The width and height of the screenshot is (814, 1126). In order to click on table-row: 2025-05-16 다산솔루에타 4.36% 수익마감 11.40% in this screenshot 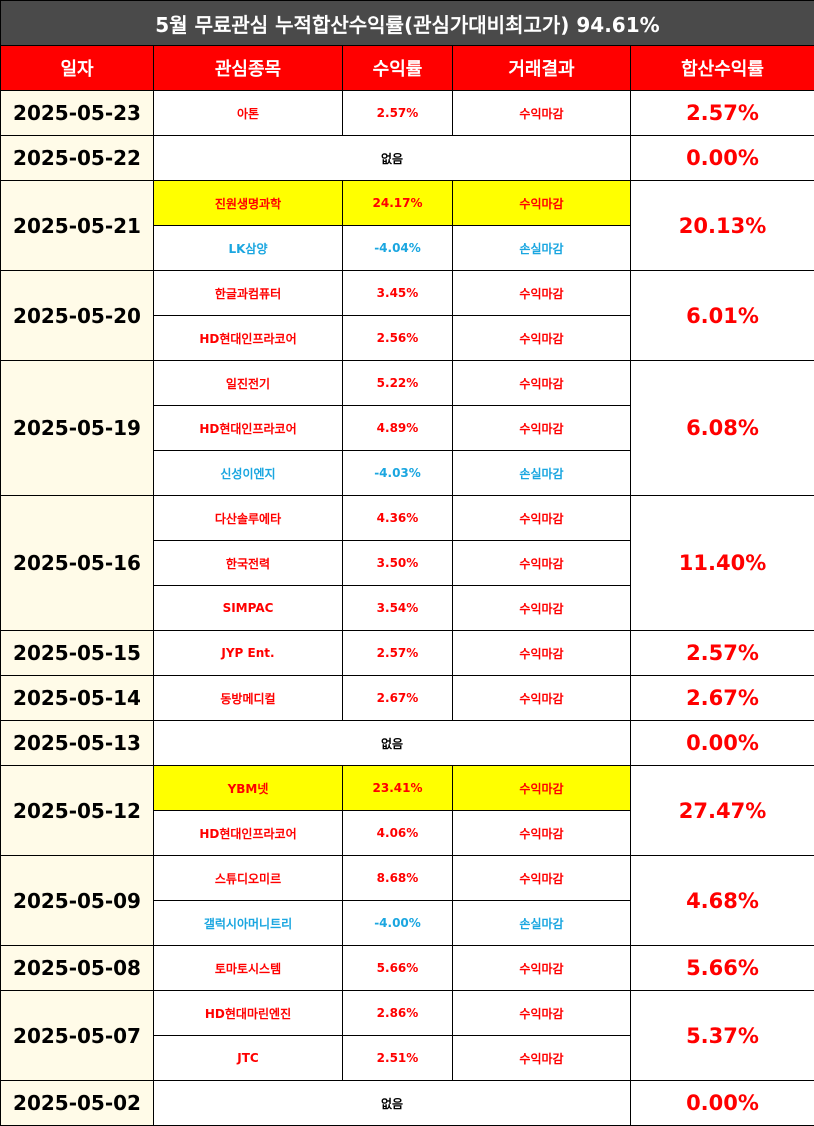, I will do `click(407, 563)`.